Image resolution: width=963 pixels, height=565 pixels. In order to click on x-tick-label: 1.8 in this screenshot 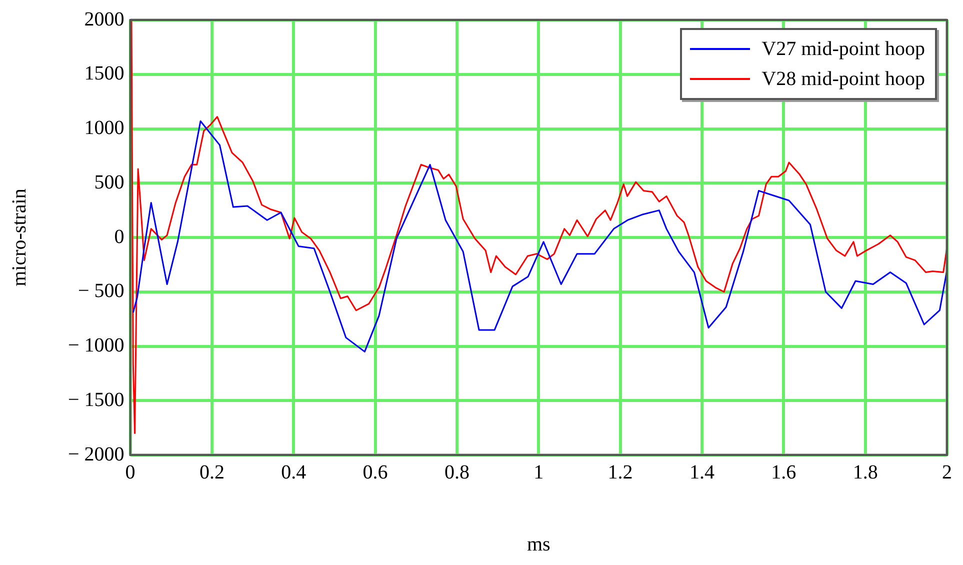, I will do `click(865, 472)`.